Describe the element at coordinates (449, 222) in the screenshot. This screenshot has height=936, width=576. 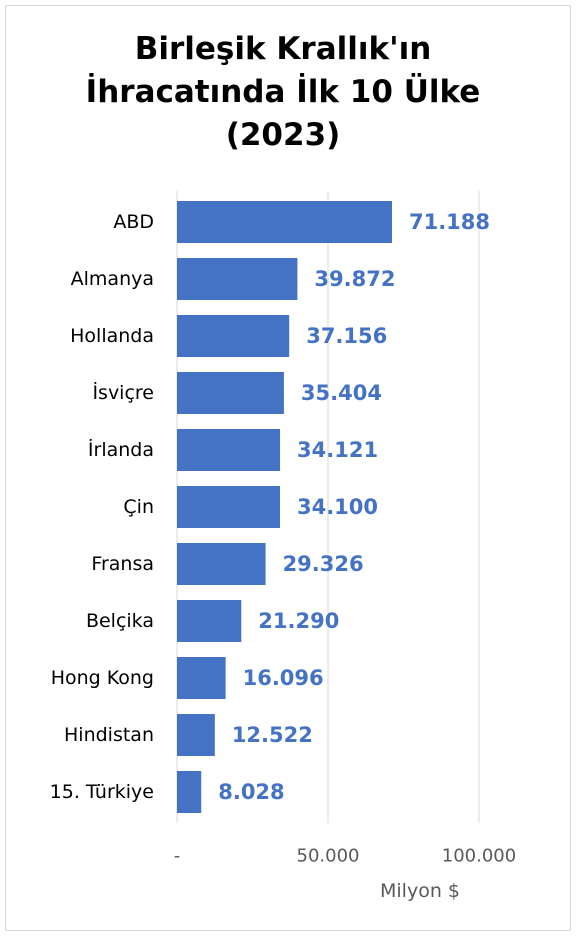
I see `value-label-0: 71.188` at that location.